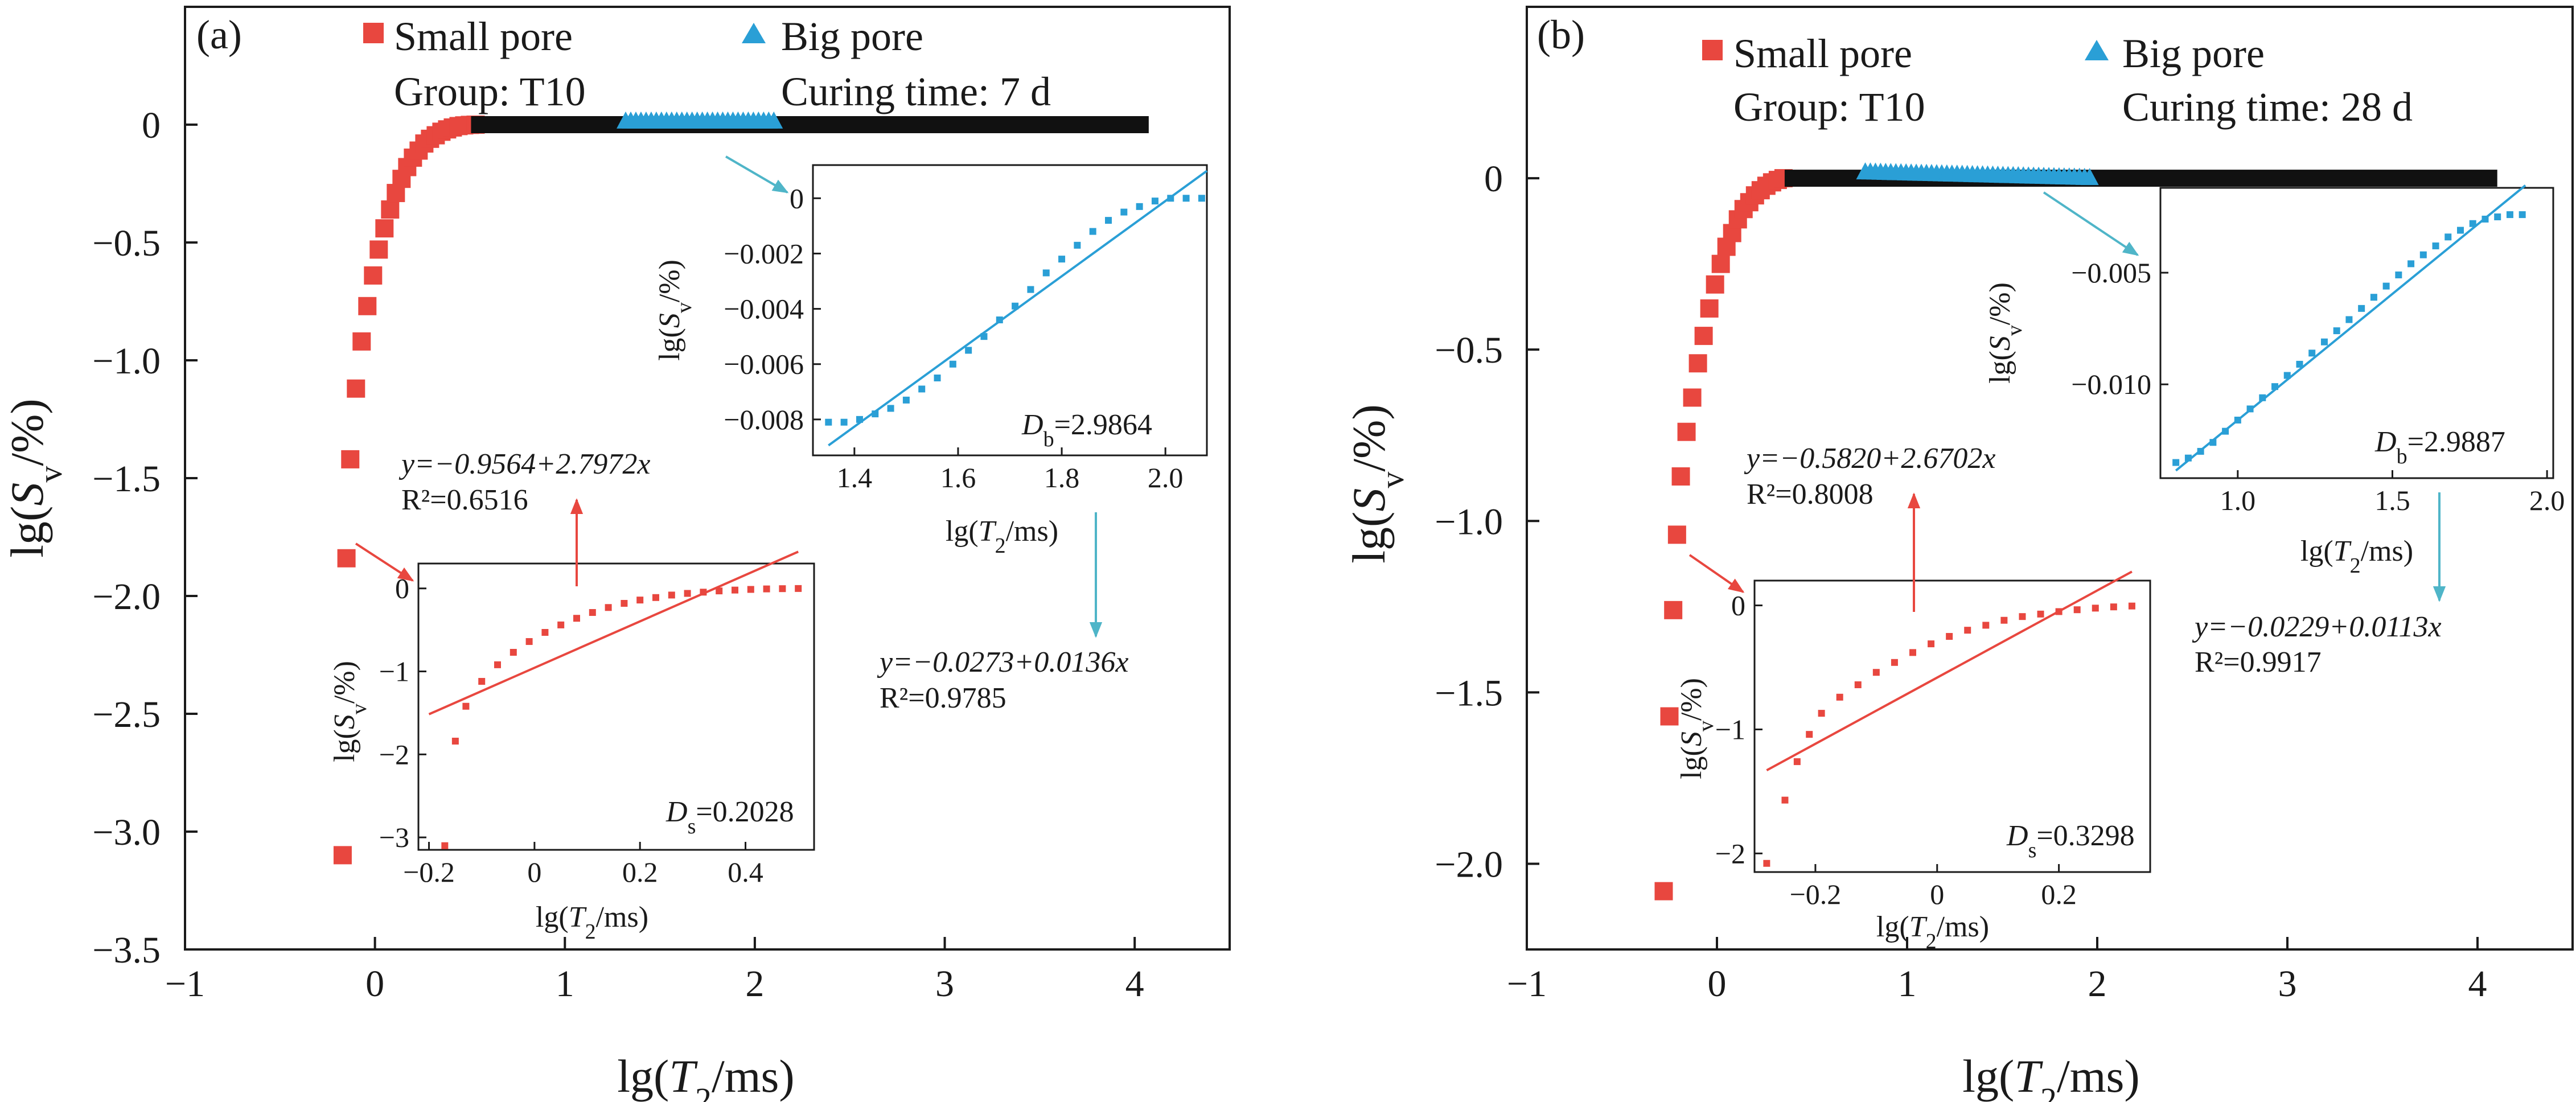 The width and height of the screenshot is (2576, 1102). I want to click on panel-b-y-tick-label: −1.0, so click(1469, 522).